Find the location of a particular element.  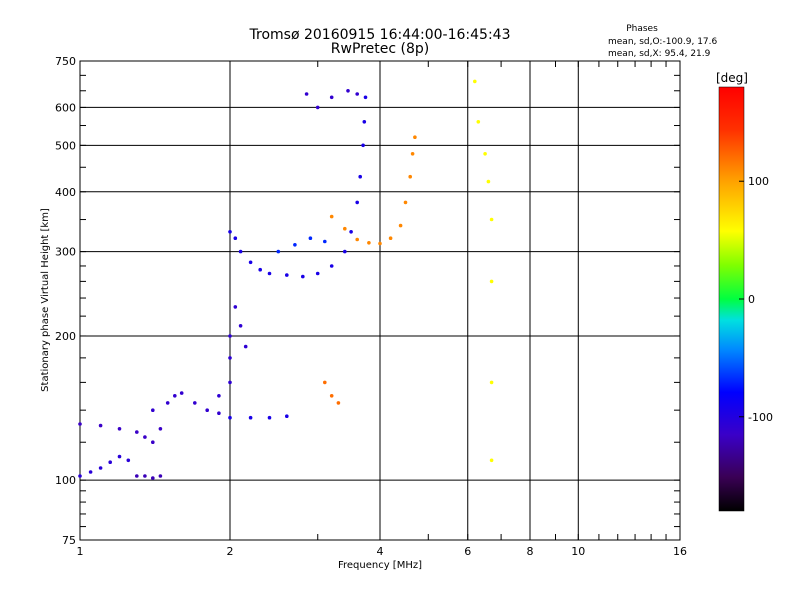

y-tick-label: 500 is located at coordinates (65, 145).